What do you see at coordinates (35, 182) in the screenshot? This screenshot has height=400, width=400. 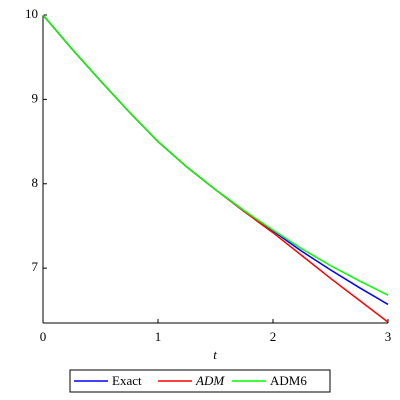 I see `y-tick-label: 8` at bounding box center [35, 182].